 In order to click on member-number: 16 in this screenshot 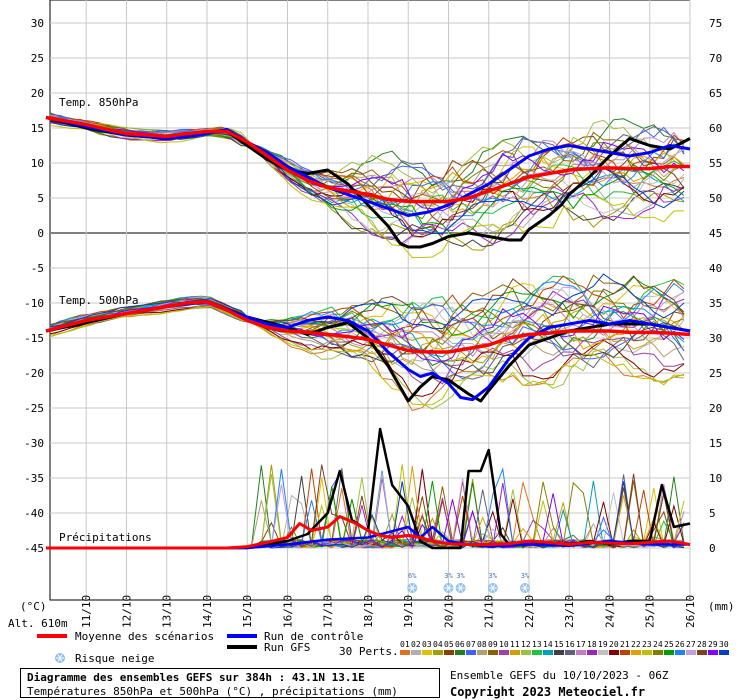, I will do `click(570, 644)`.